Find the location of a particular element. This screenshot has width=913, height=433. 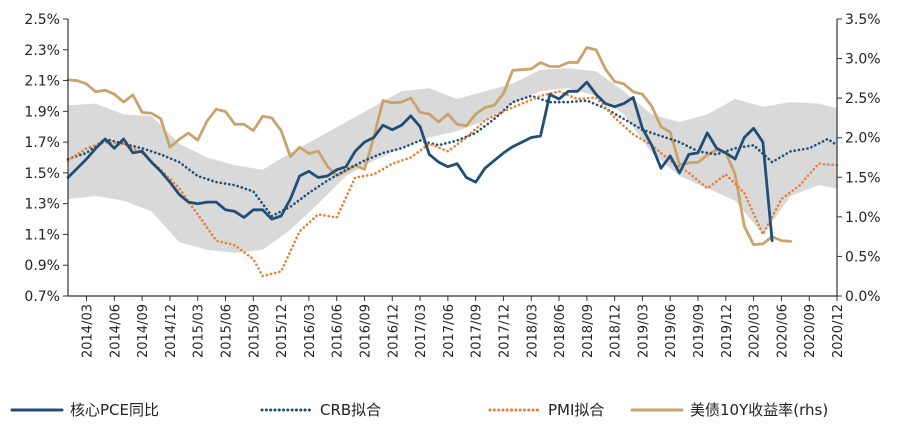

y-left-tick-label: 1.9% is located at coordinates (42, 112).